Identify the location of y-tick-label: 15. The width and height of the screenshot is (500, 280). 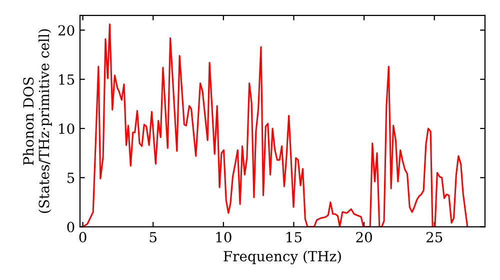
(66, 79).